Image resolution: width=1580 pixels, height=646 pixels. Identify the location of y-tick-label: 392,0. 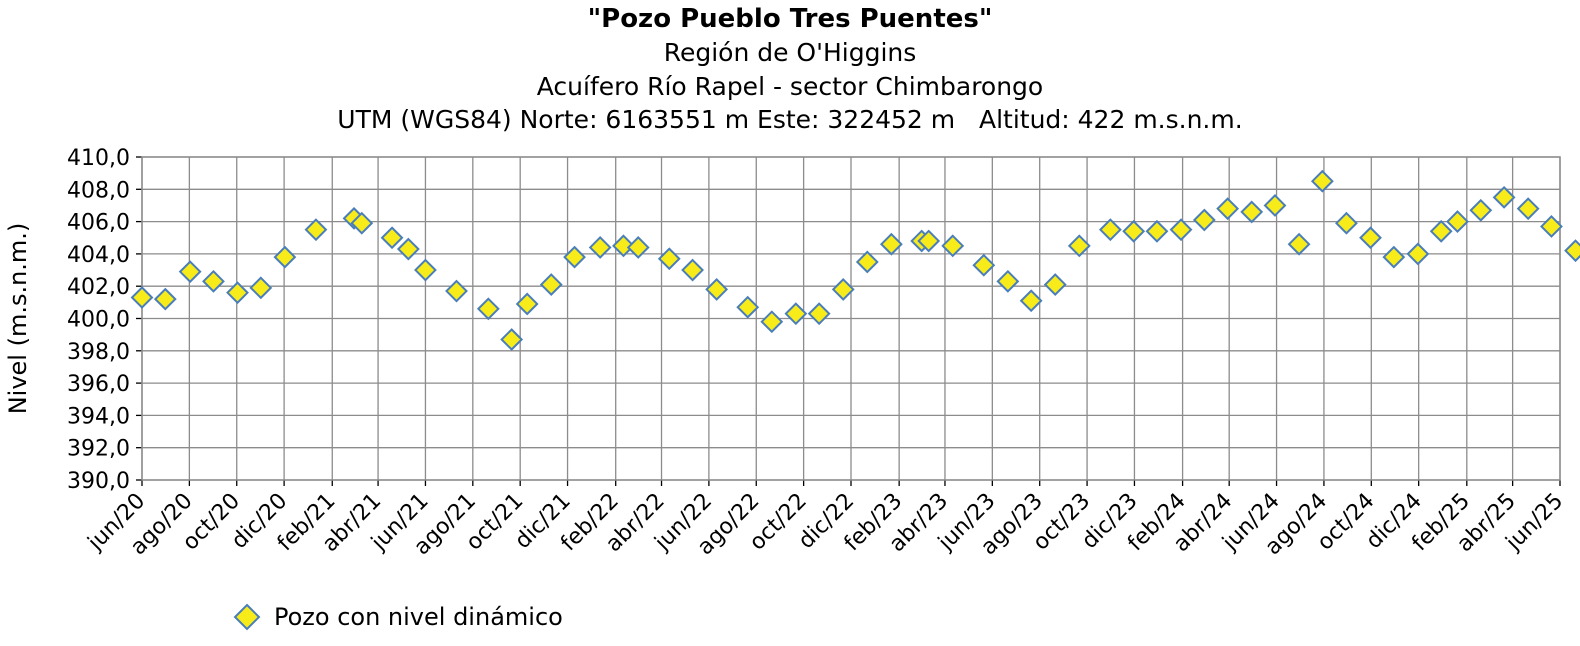
(98, 449).